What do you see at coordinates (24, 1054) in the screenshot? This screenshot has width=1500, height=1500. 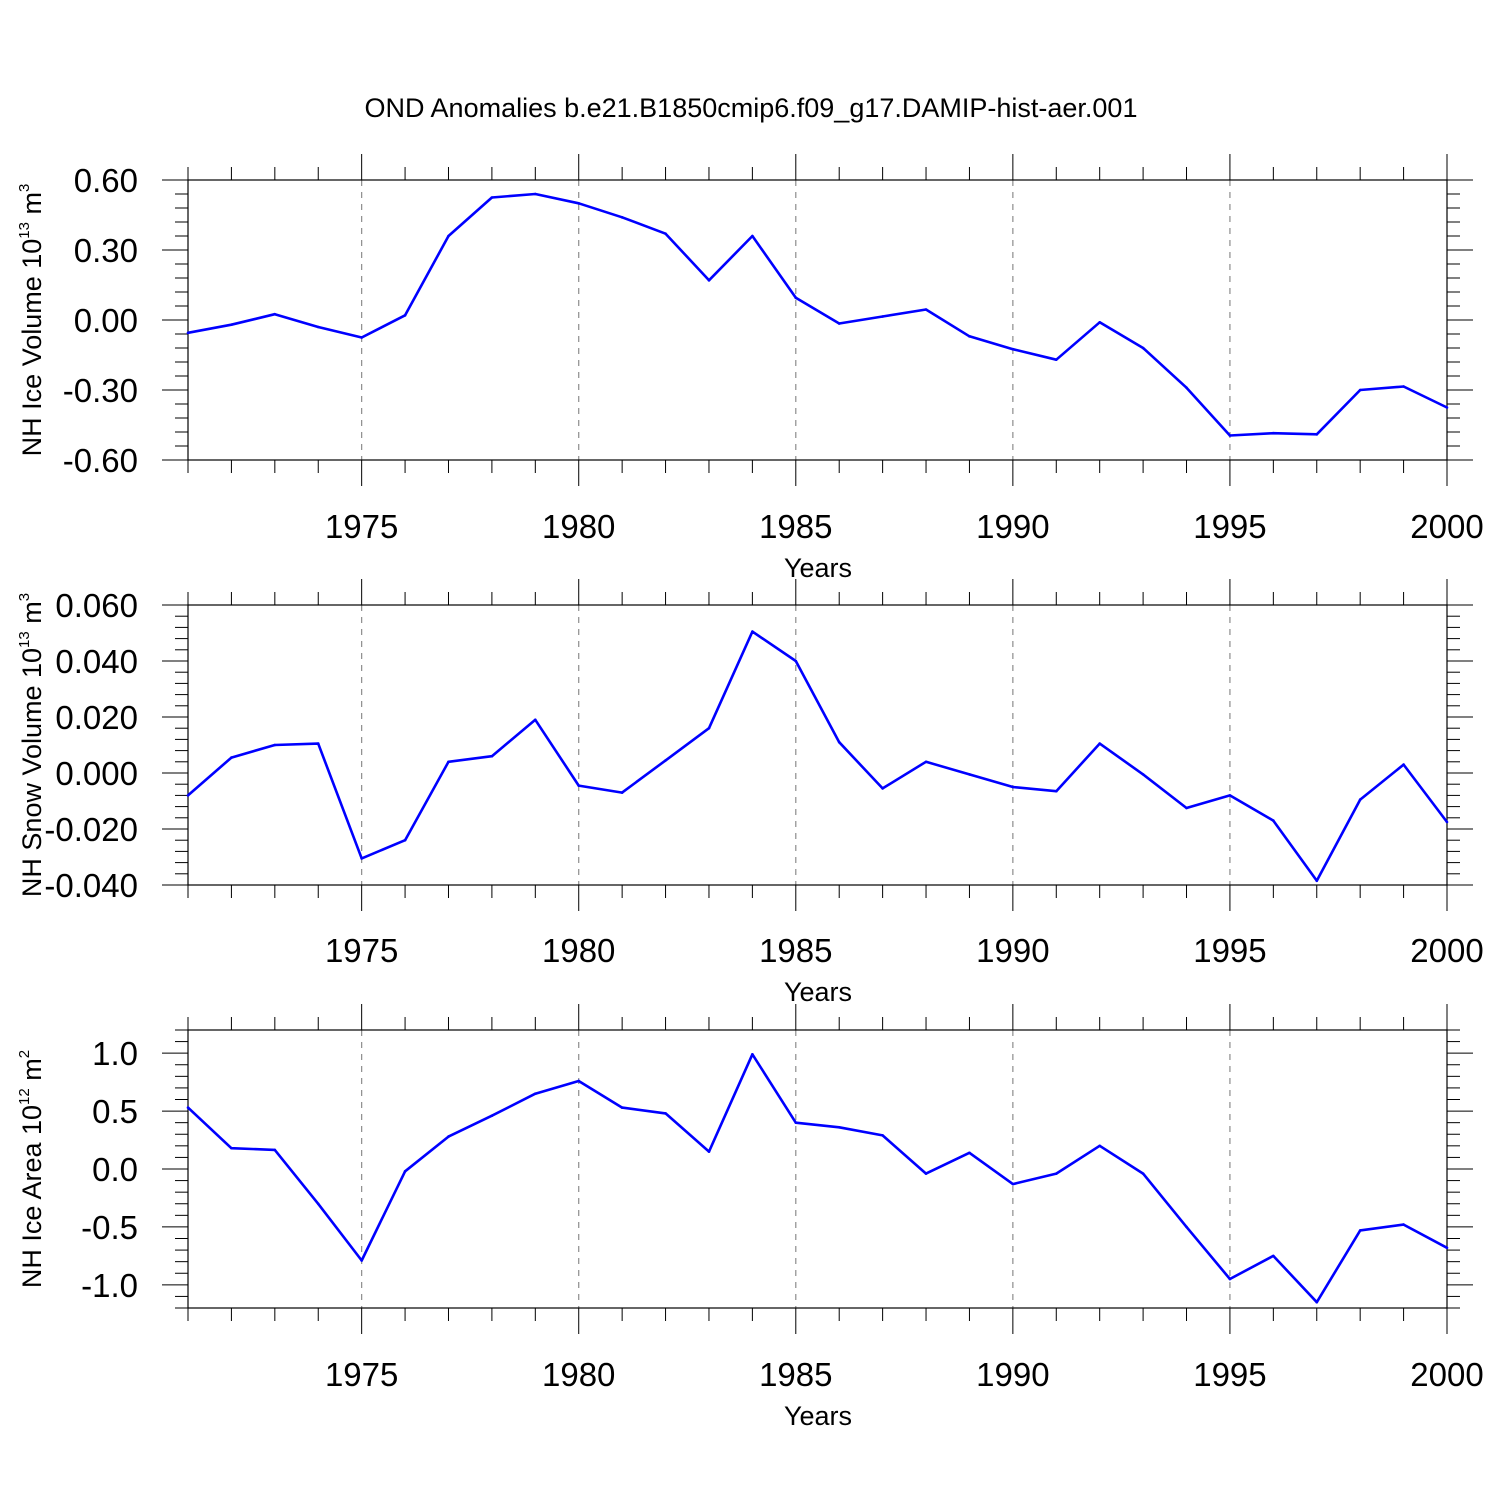 I see `y-axis-label-superscript: 2` at bounding box center [24, 1054].